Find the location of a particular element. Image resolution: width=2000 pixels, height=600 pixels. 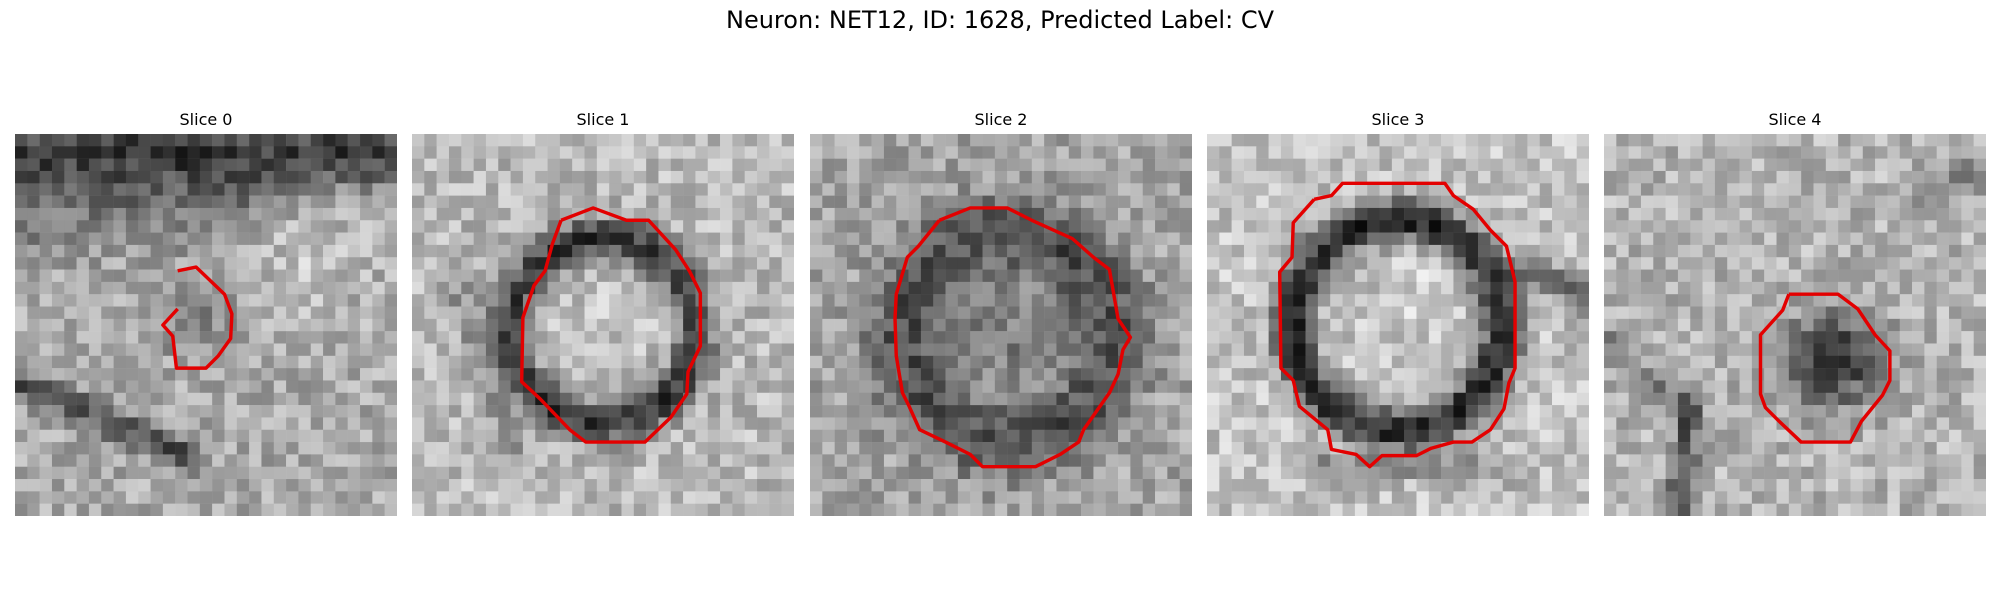

slice-panel-1: Slice 1 is located at coordinates (603, 312).